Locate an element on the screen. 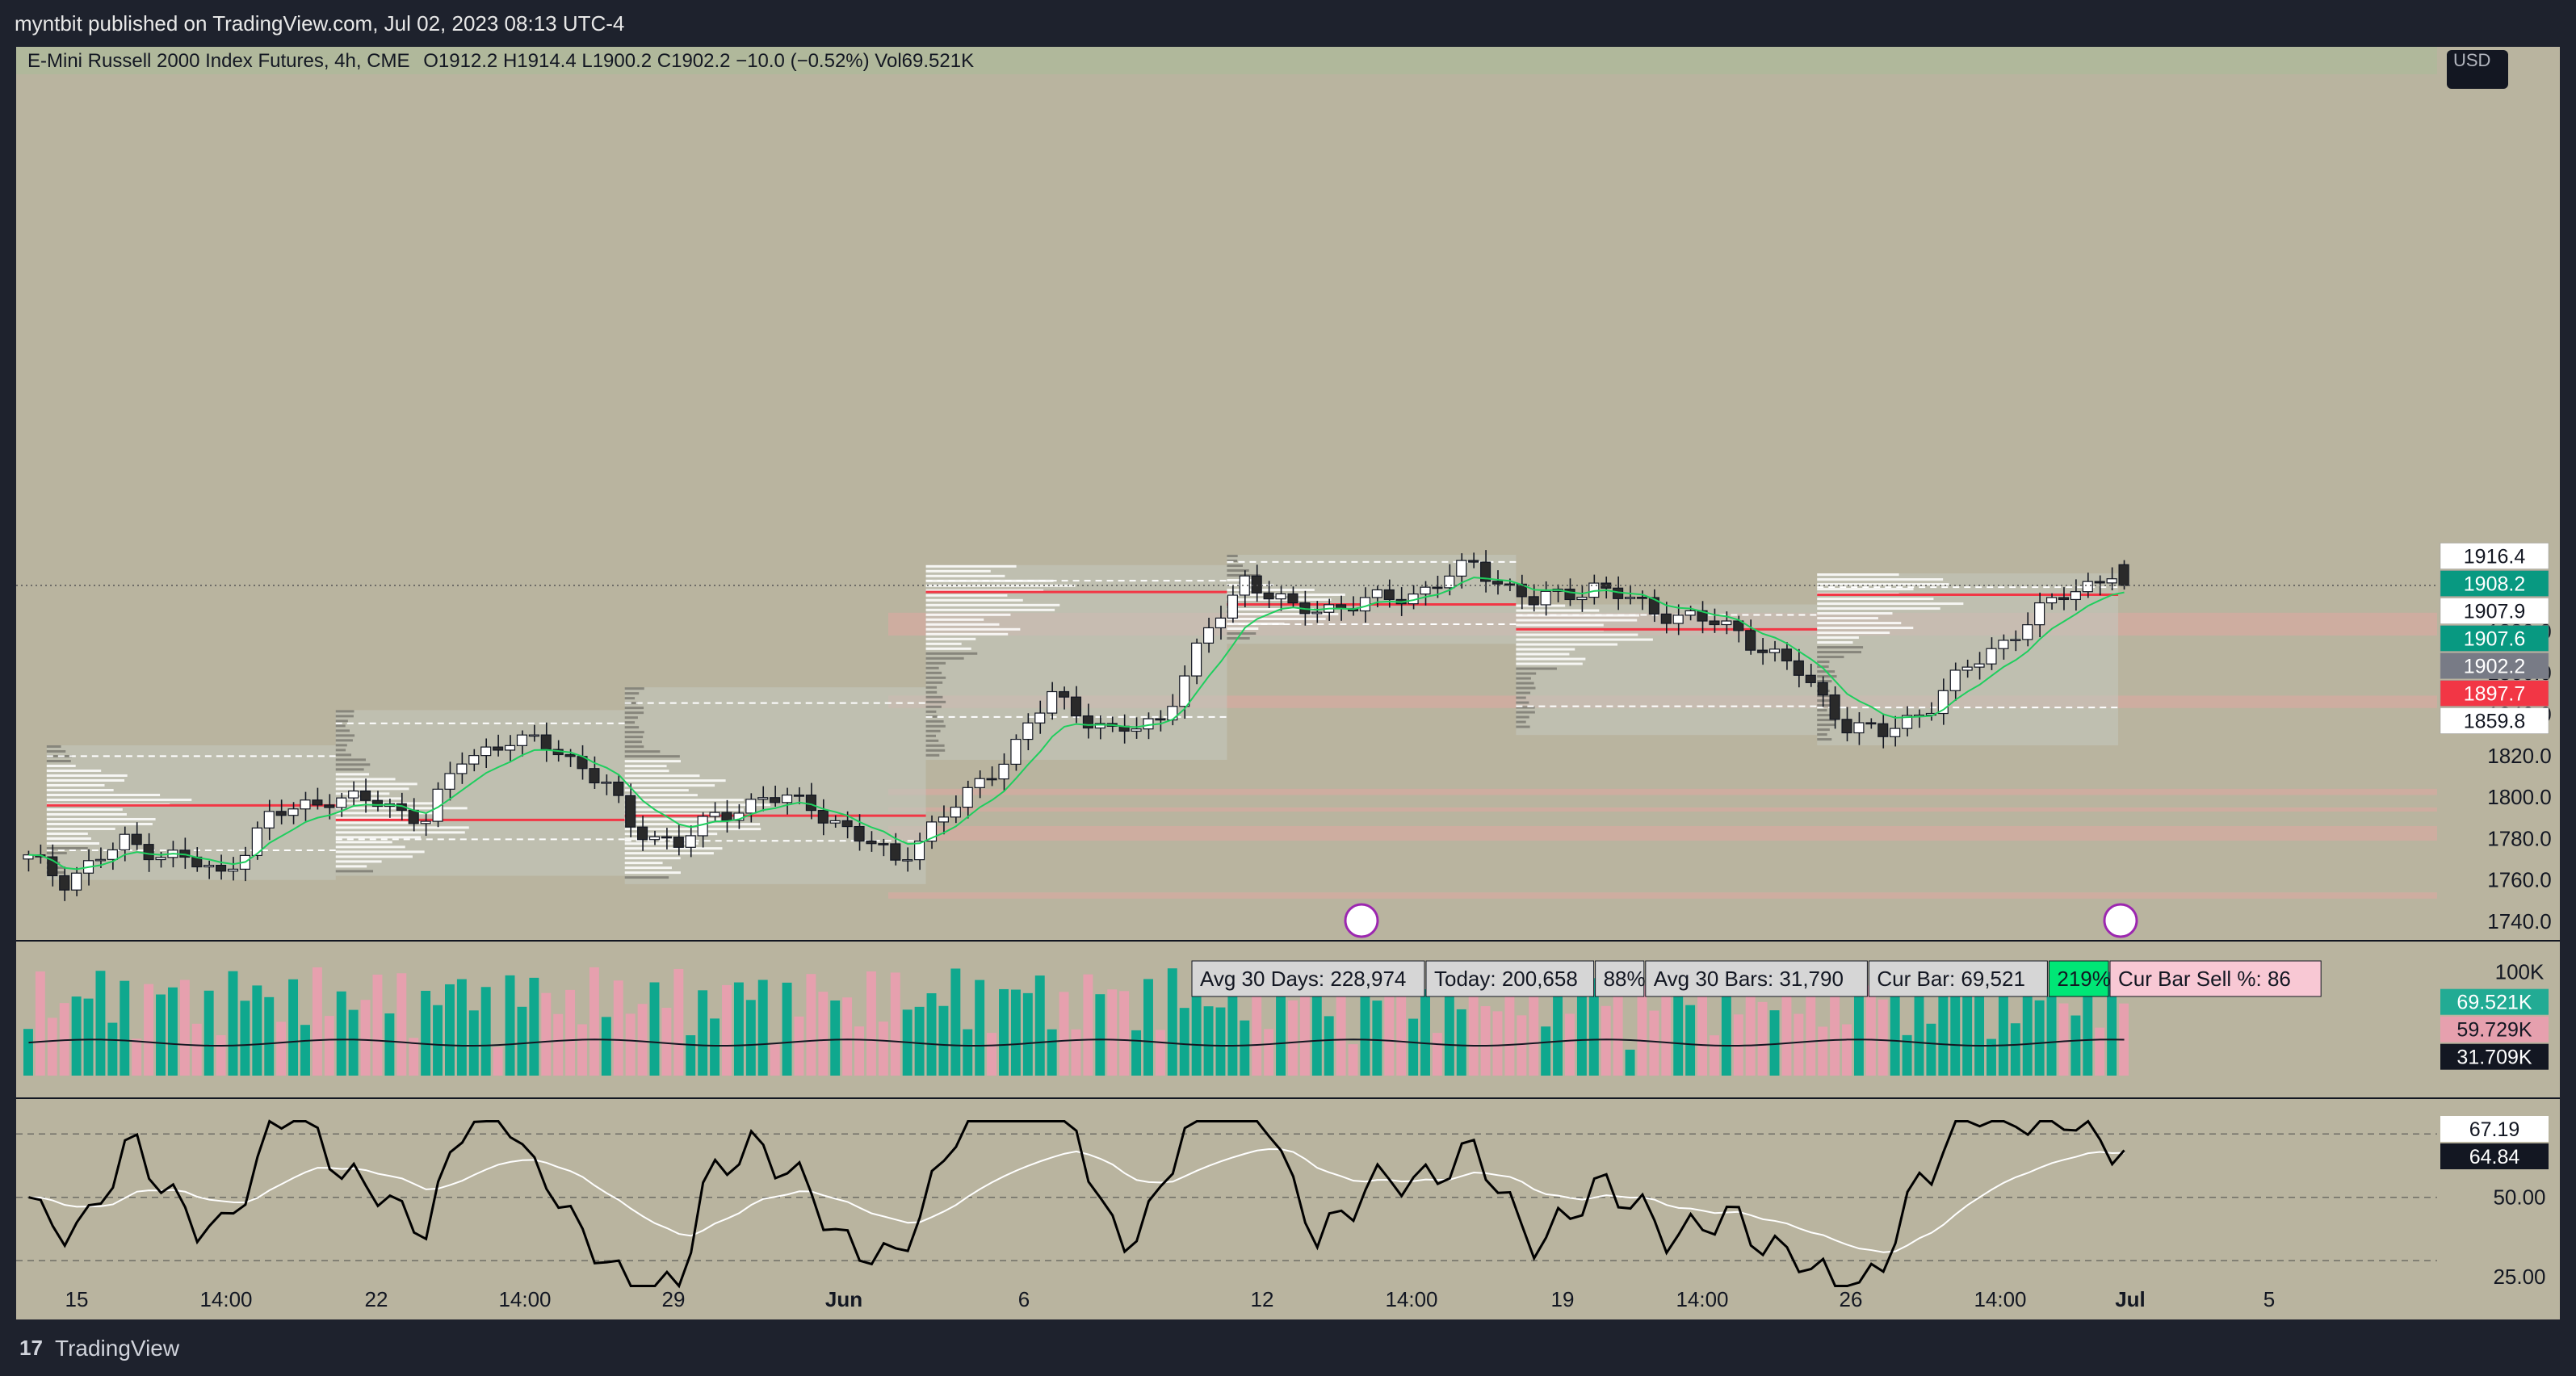  rsi-pane: 25.00 50.00 67.19 64.84 is located at coordinates (1282, 1202).